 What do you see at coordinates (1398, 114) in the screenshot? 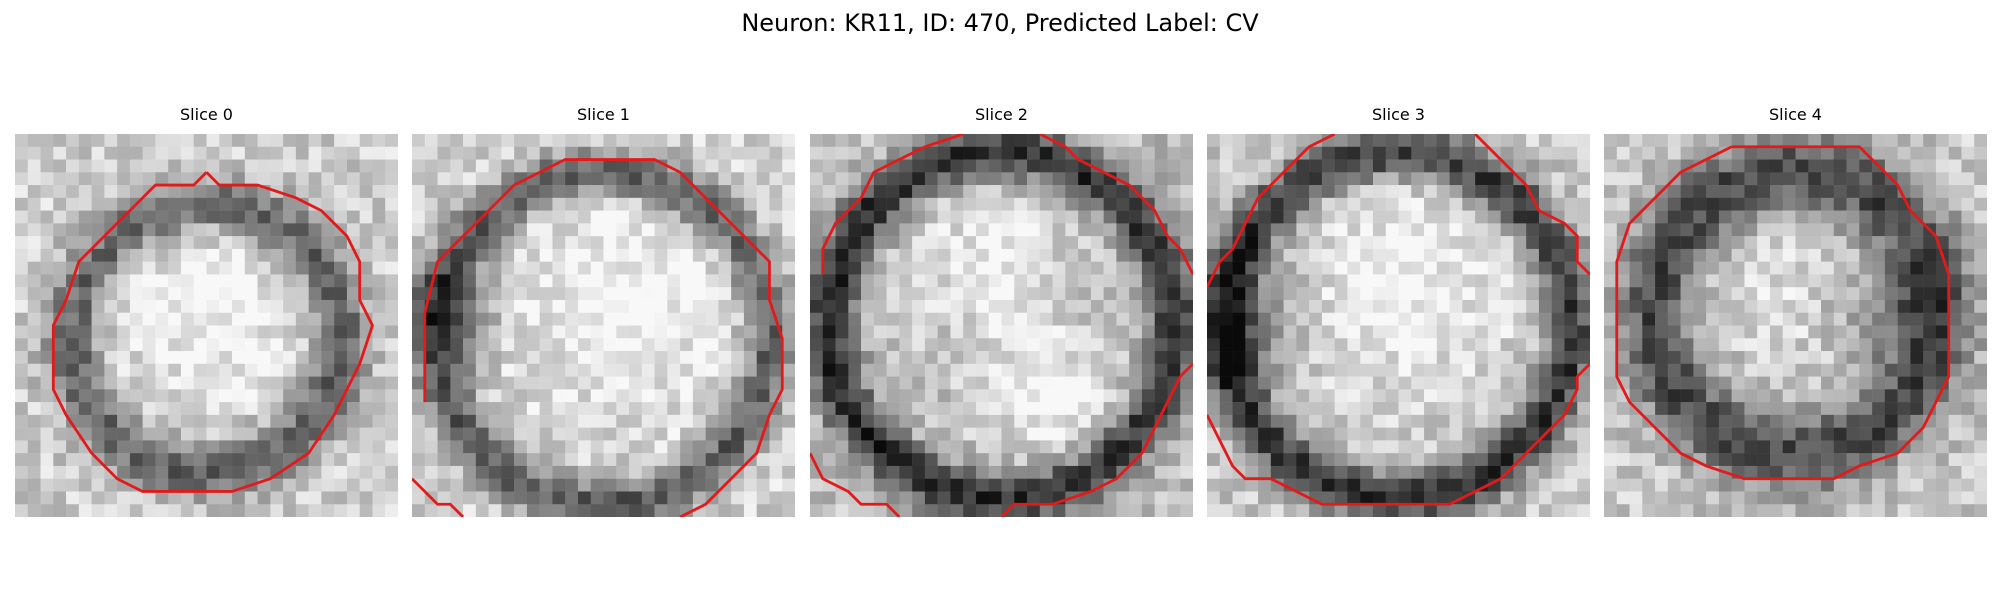
I see `slice-title-3: Slice 3` at bounding box center [1398, 114].